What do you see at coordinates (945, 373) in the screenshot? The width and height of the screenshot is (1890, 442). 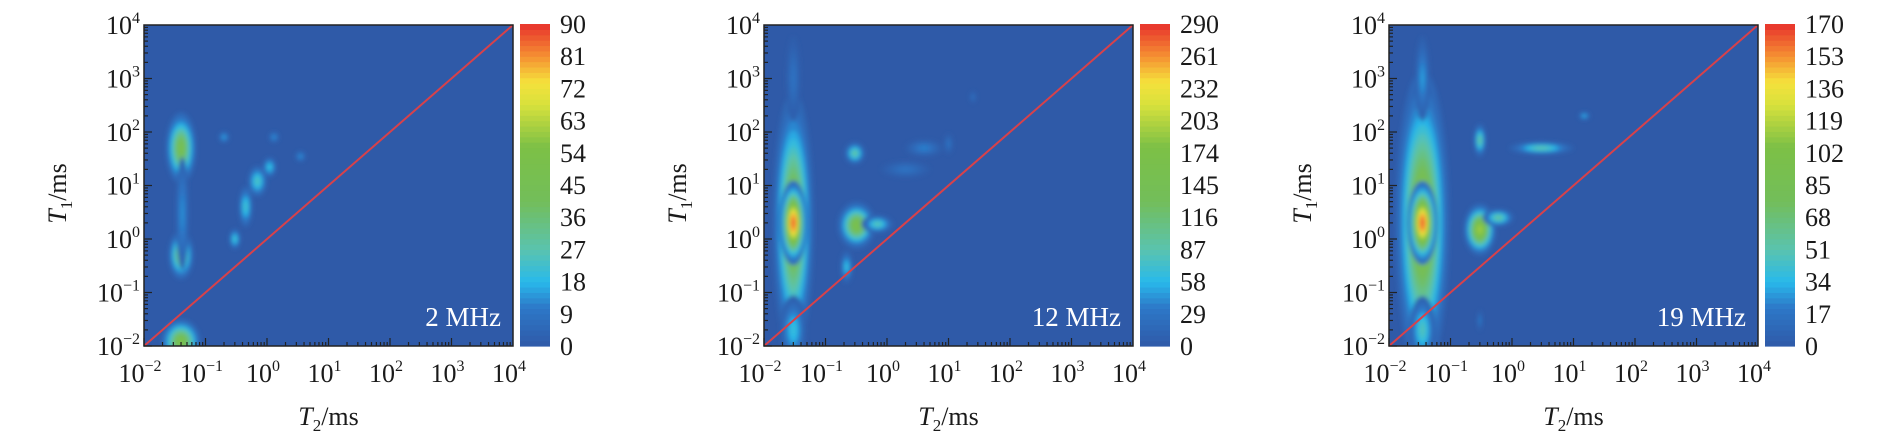 I see `x-tick-label: 10¹` at bounding box center [945, 373].